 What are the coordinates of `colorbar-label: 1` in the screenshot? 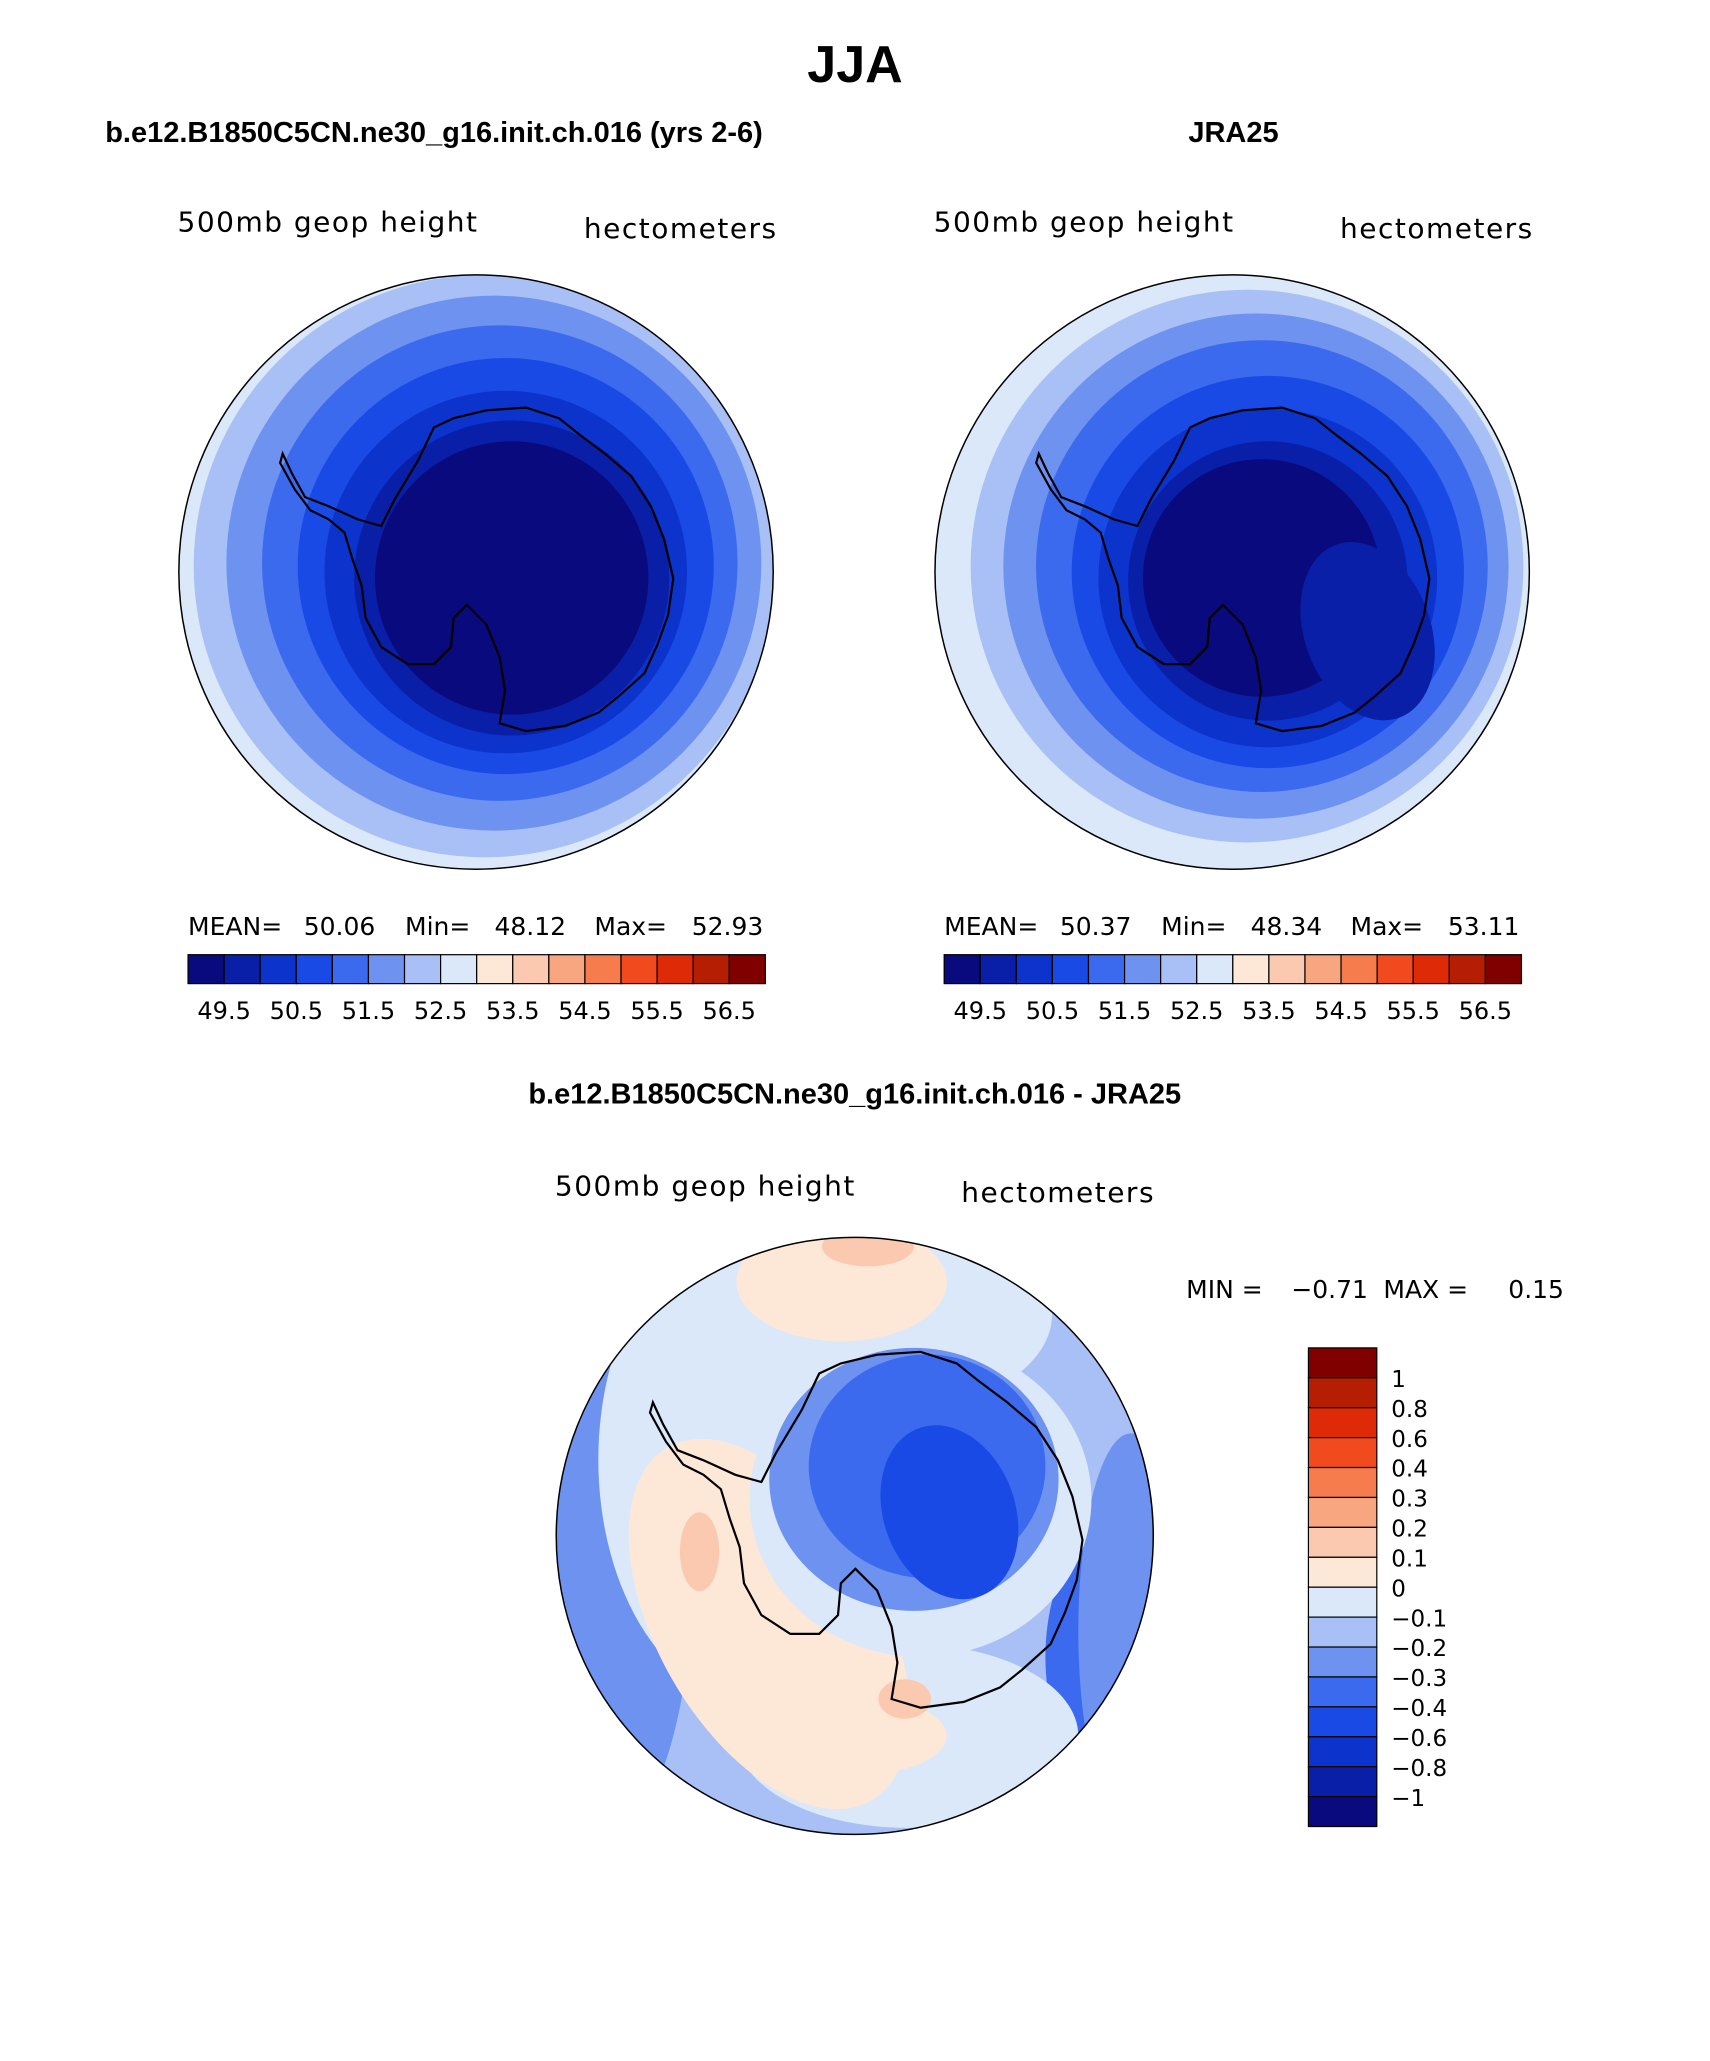 It's located at (1398, 1380).